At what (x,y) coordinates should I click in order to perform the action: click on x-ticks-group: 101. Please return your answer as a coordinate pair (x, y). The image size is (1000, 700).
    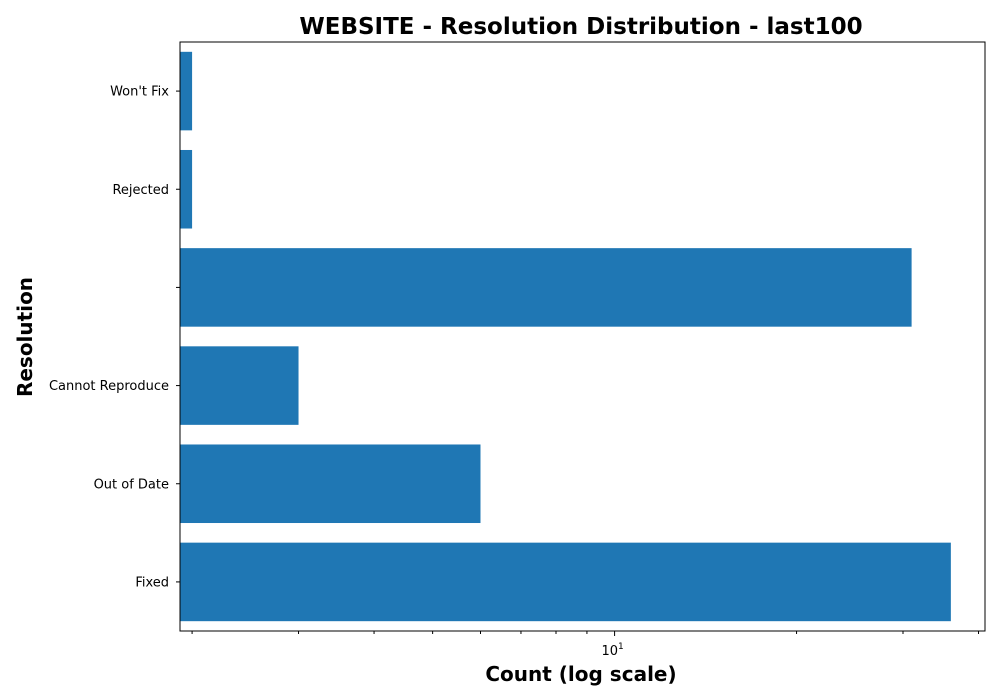
    Looking at the image, I should click on (585, 645).